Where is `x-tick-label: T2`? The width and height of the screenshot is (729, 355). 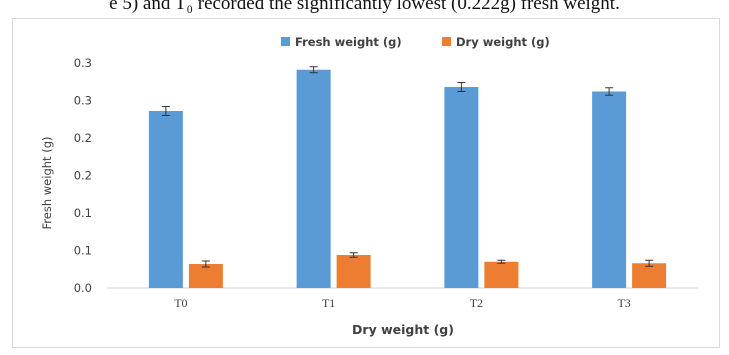 x-tick-label: T2 is located at coordinates (476, 303).